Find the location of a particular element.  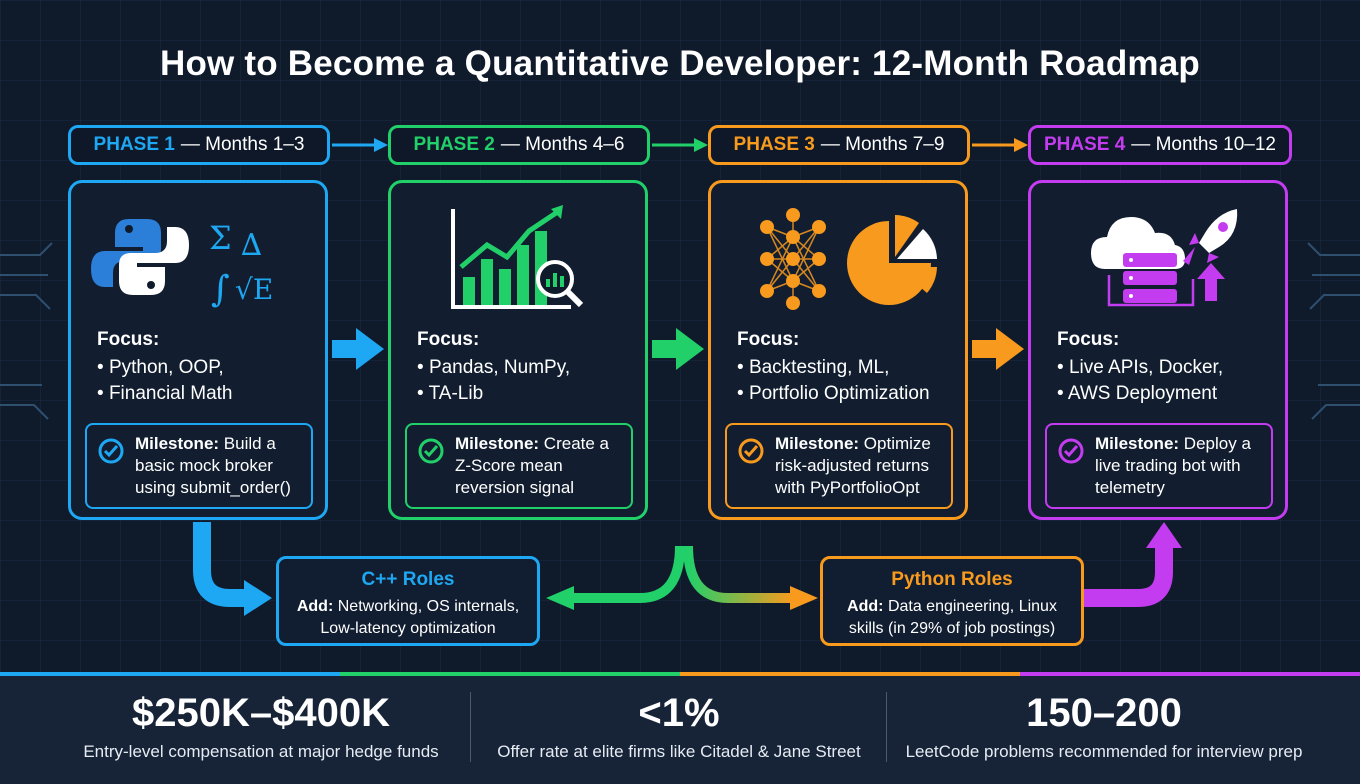

cpp-line-2: Low-latency optimization is located at coordinates (408, 628).